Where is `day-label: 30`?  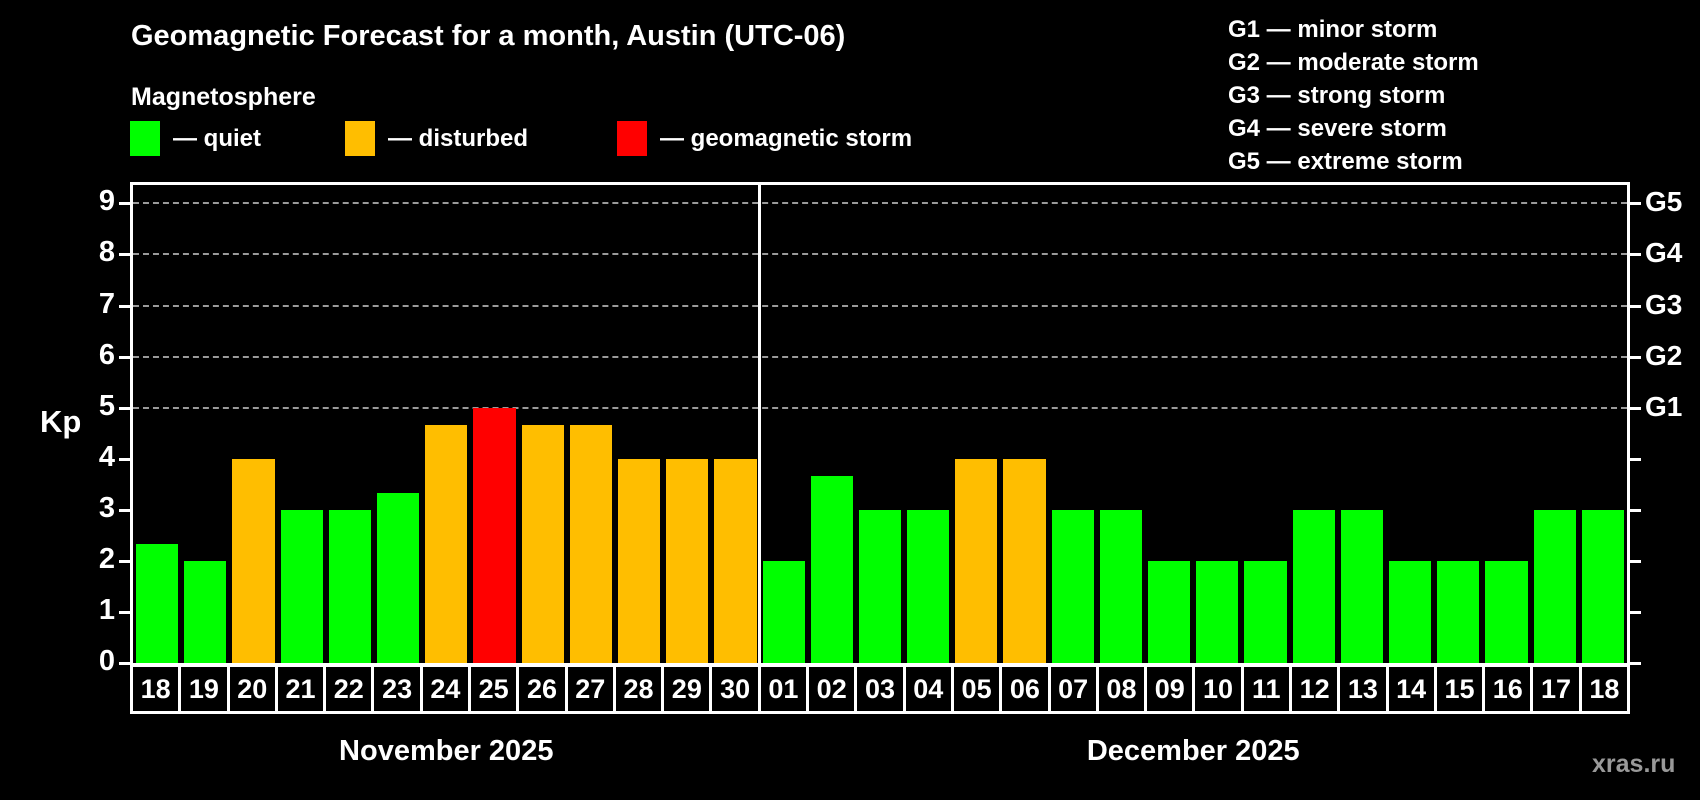
day-label: 30 is located at coordinates (735, 689).